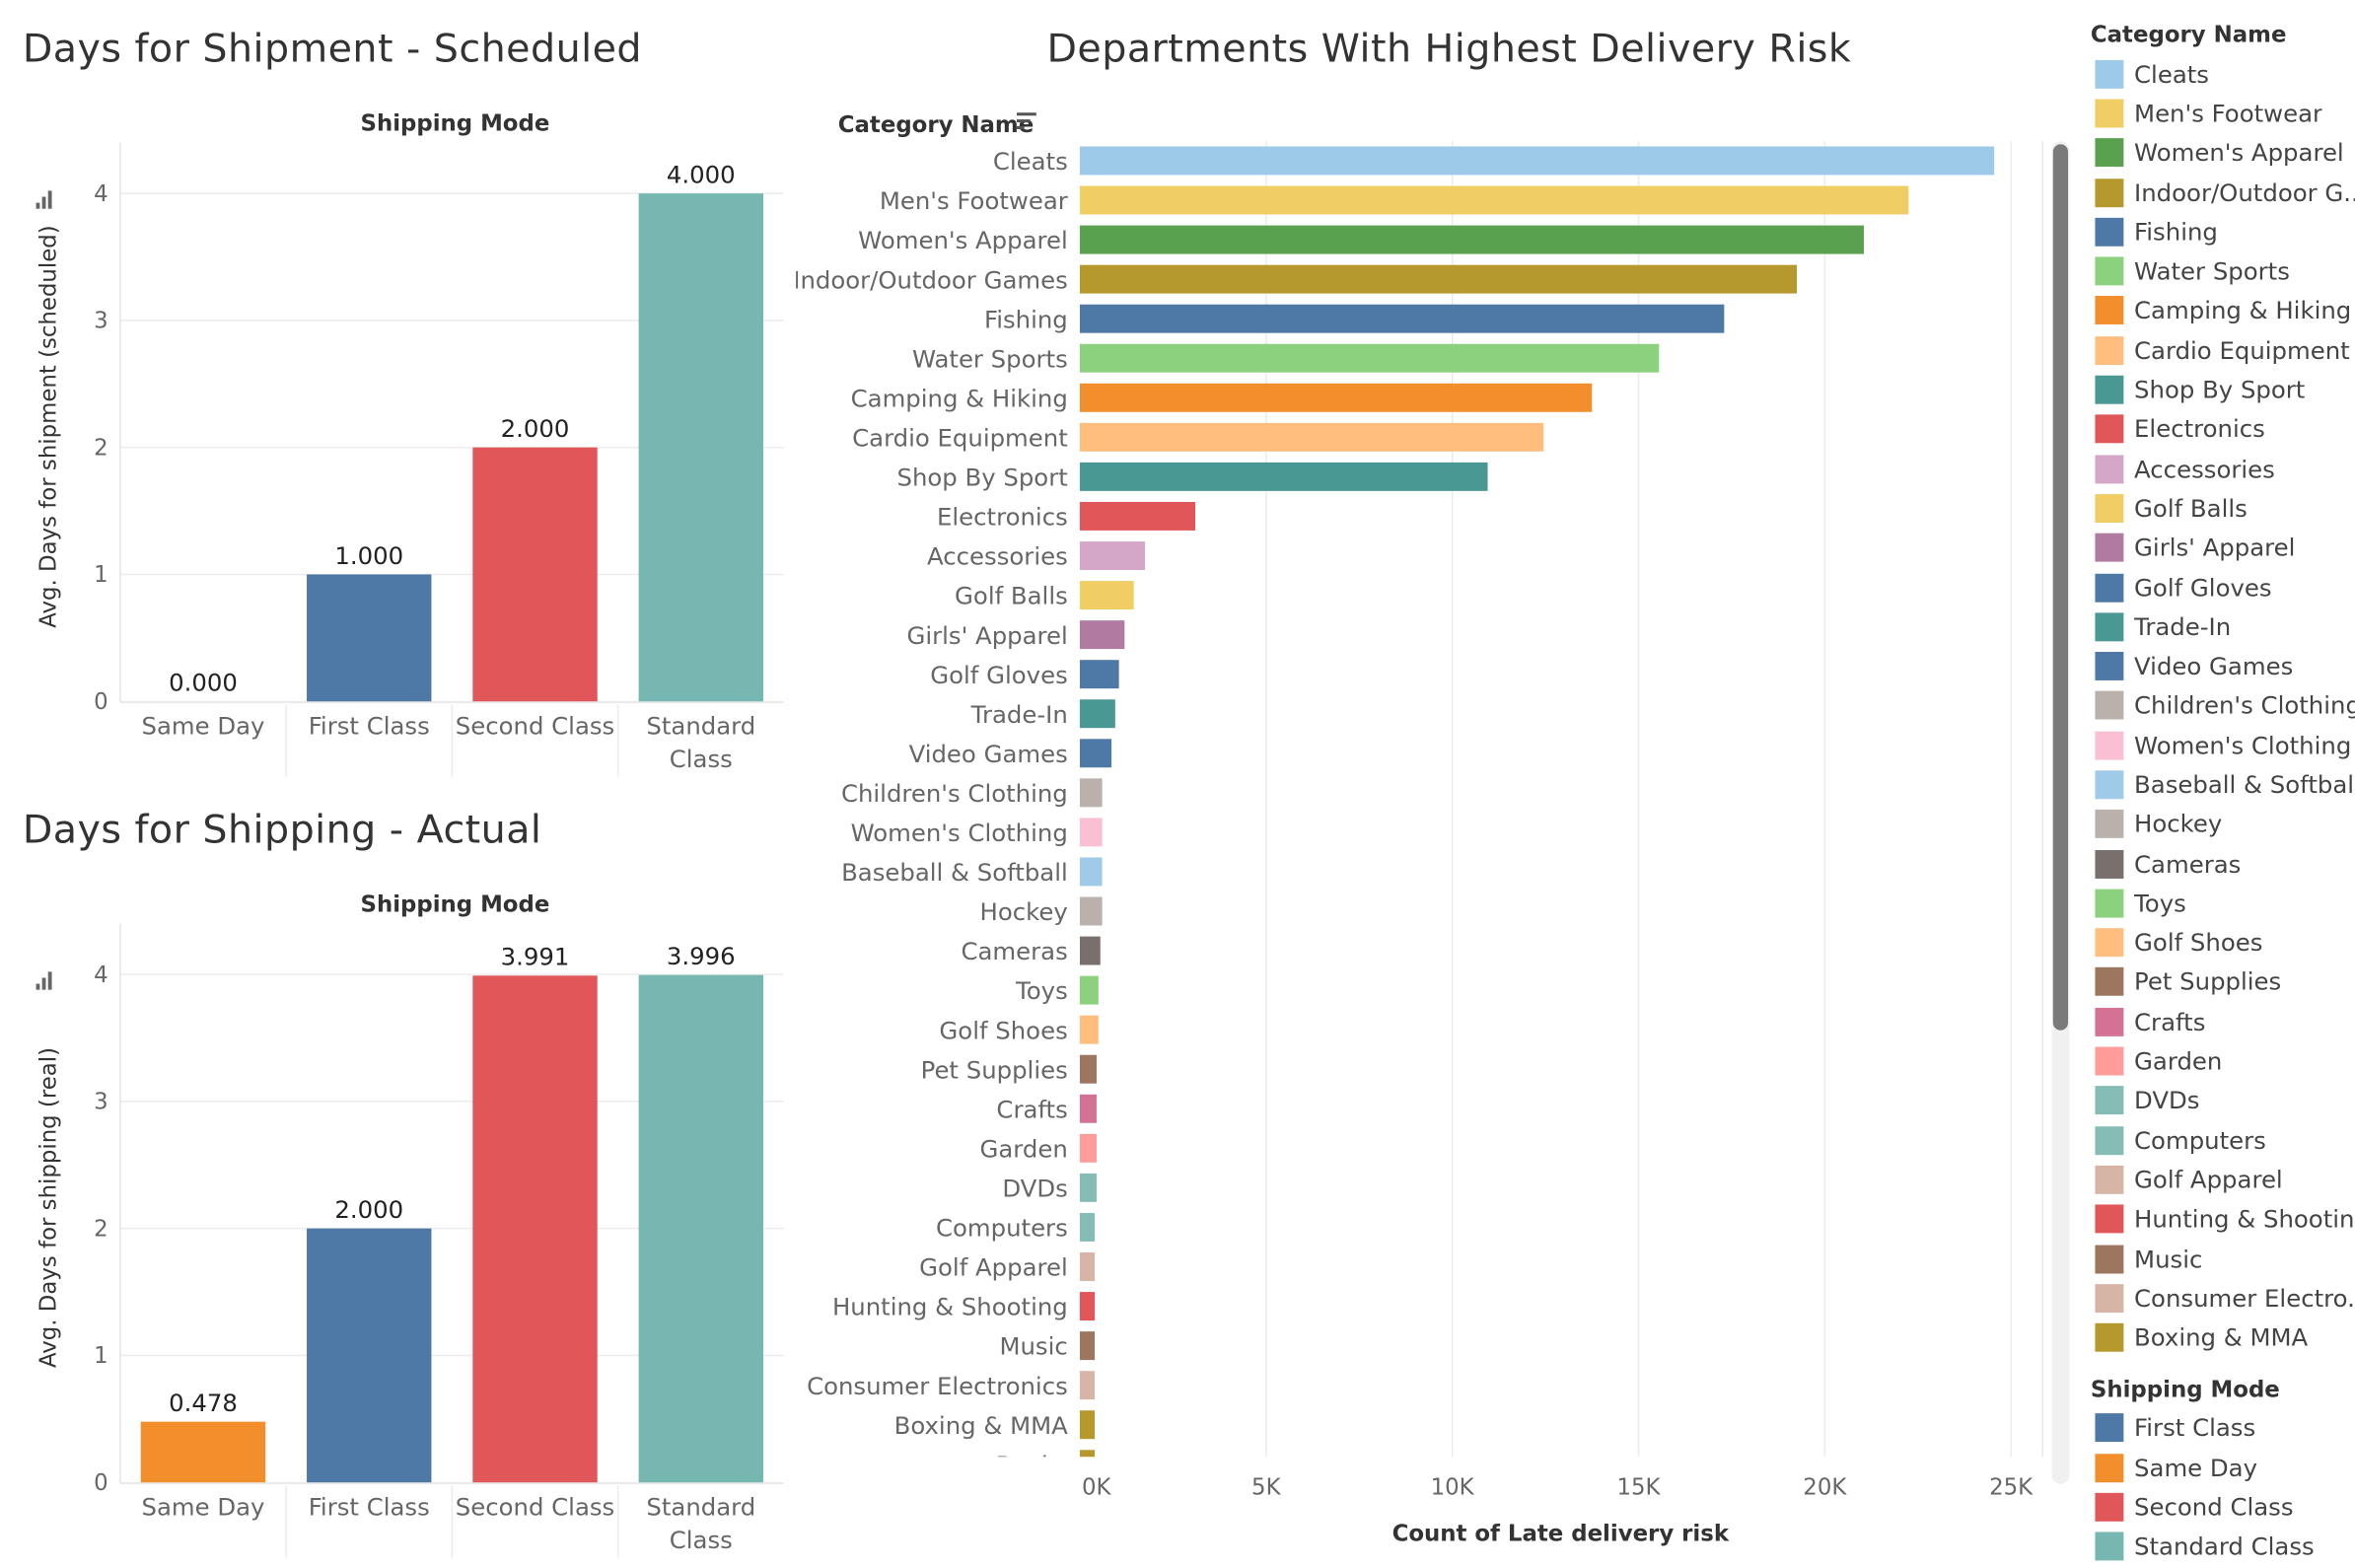 This screenshot has width=2355, height=1568. Describe the element at coordinates (101, 1483) in the screenshot. I see `y-tick-label: 0` at that location.